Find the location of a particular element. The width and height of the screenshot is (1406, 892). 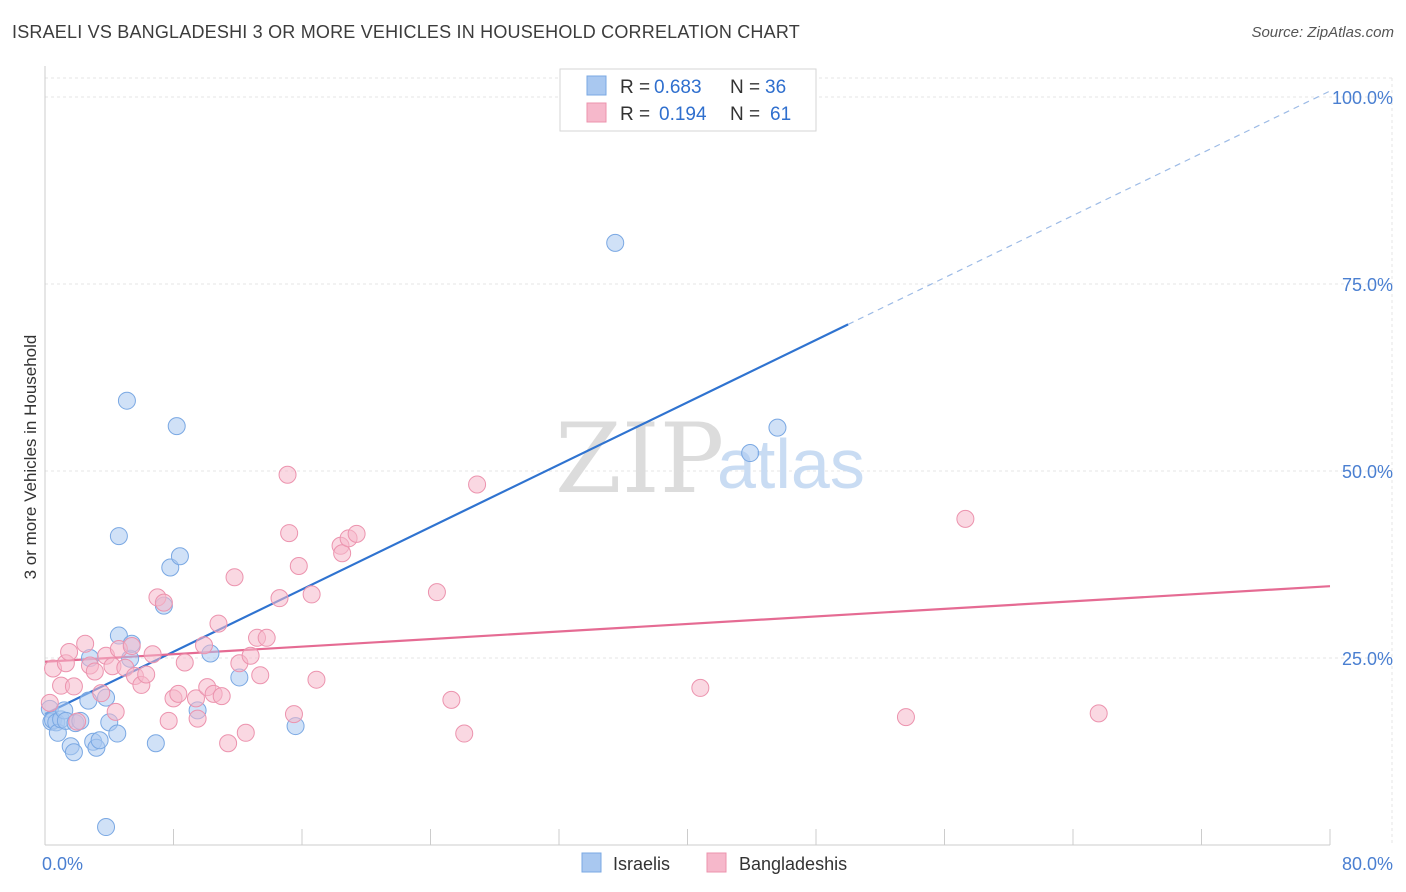

legend-n-label-bangladeshis: N = is located at coordinates (745, 114).